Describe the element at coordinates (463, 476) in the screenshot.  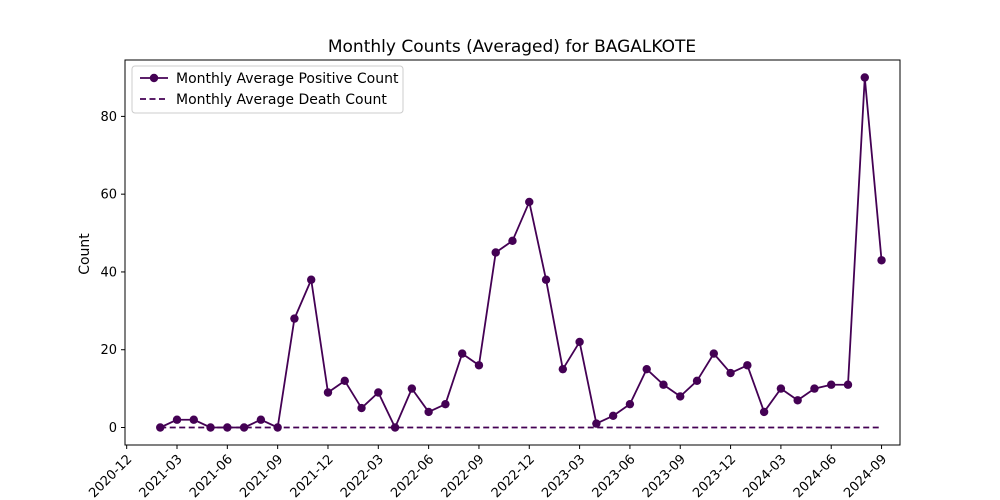
I see `x-tick-label: 2022-09` at that location.